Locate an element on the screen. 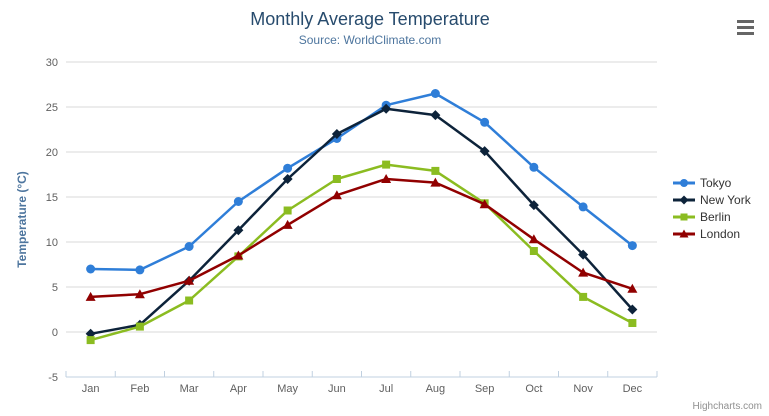 This screenshot has height=416, width=769. y-axis-label: 10 is located at coordinates (52, 243).